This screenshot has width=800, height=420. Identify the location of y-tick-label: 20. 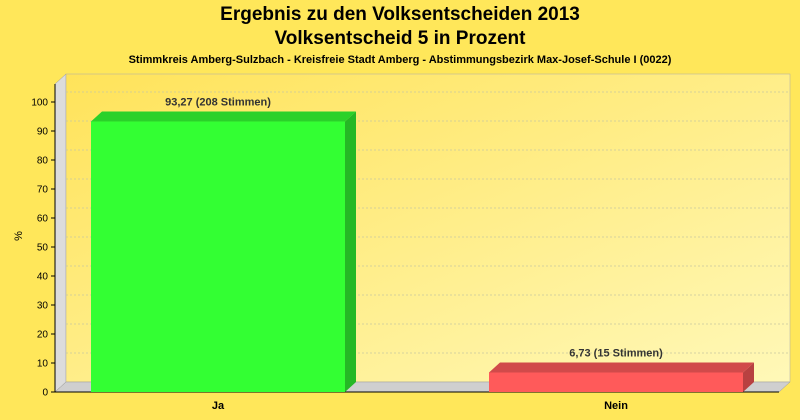
(43, 335).